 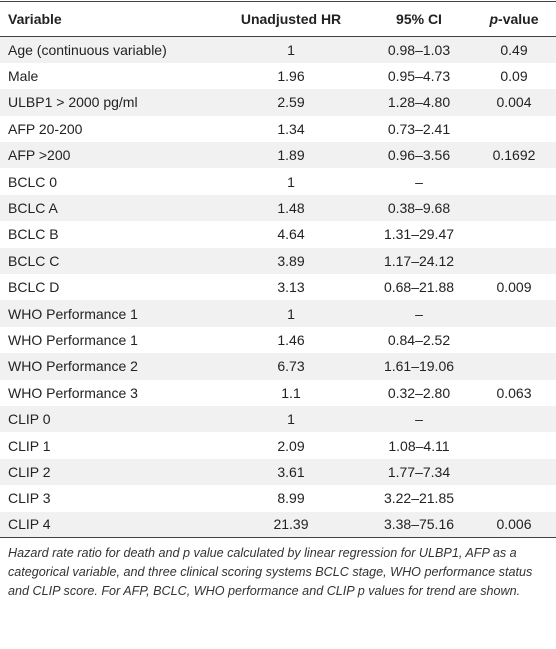 I want to click on table-cell: 3.89, so click(x=291, y=260).